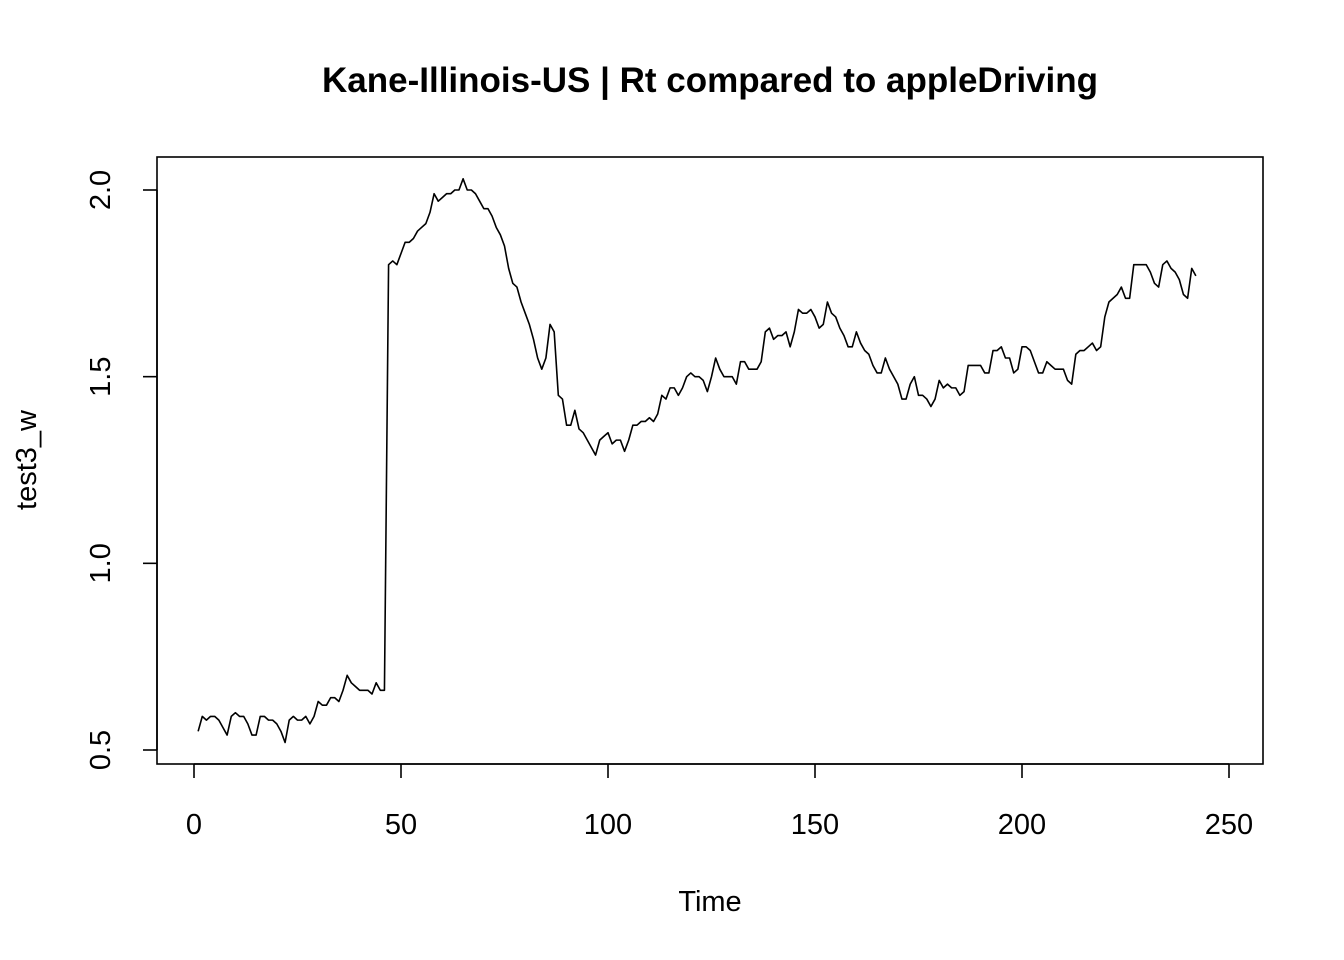  Describe the element at coordinates (194, 825) in the screenshot. I see `x-tick-label: 0` at that location.